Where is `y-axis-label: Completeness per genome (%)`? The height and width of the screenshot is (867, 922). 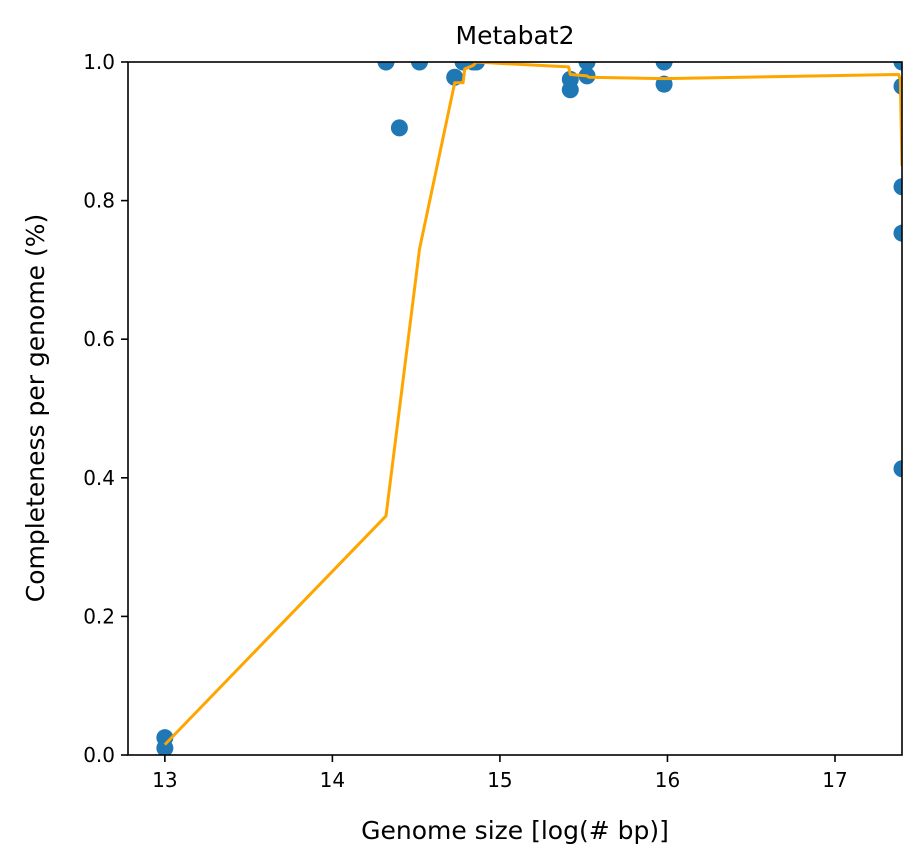
y-axis-label: Completeness per genome (%) is located at coordinates (35, 408).